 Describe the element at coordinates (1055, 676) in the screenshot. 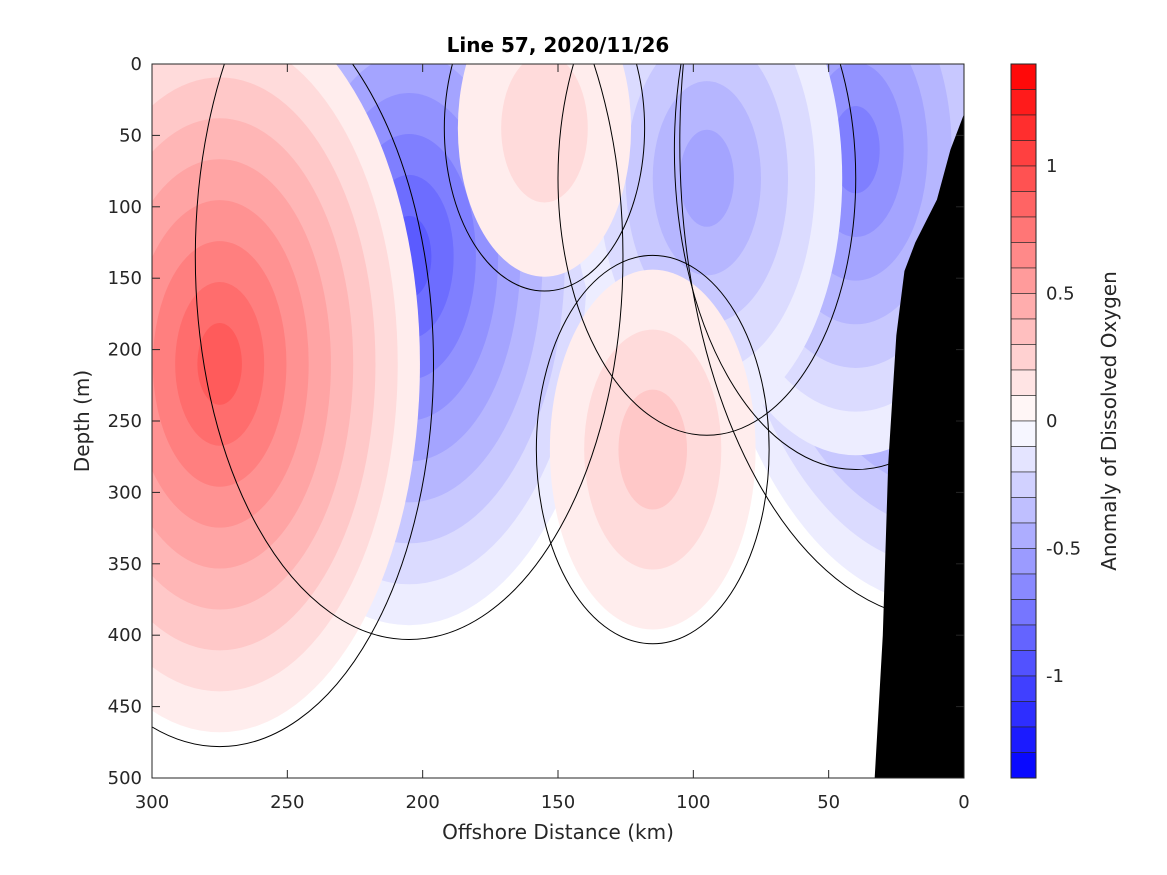

I see `colorbar-tick-label: -1` at that location.